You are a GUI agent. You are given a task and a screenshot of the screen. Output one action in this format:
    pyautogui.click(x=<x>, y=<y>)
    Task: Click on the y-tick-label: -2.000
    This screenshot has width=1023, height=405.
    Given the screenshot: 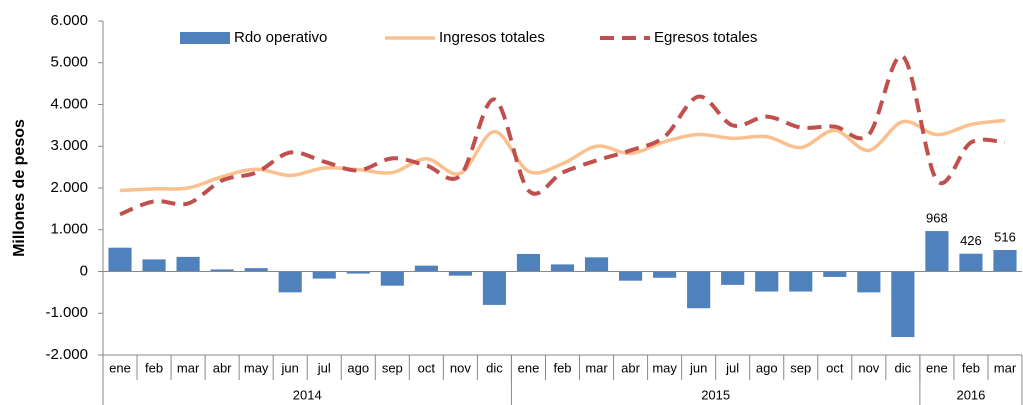 What is the action you would take?
    pyautogui.click(x=66, y=354)
    